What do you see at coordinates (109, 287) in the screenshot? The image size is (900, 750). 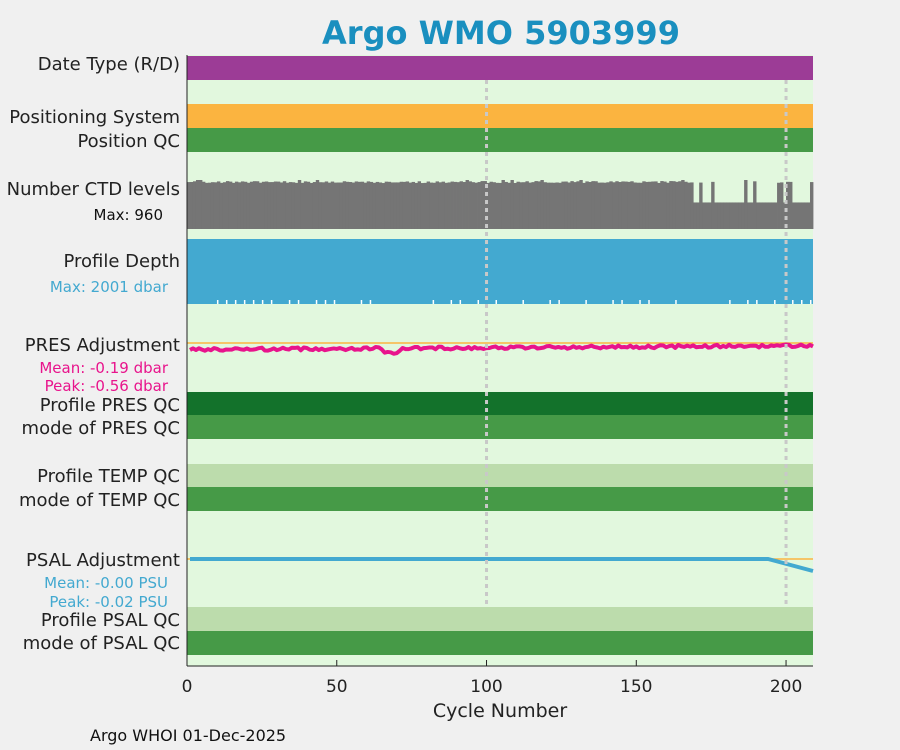 I see `depth-max-label: Max: 2001 dbar` at bounding box center [109, 287].